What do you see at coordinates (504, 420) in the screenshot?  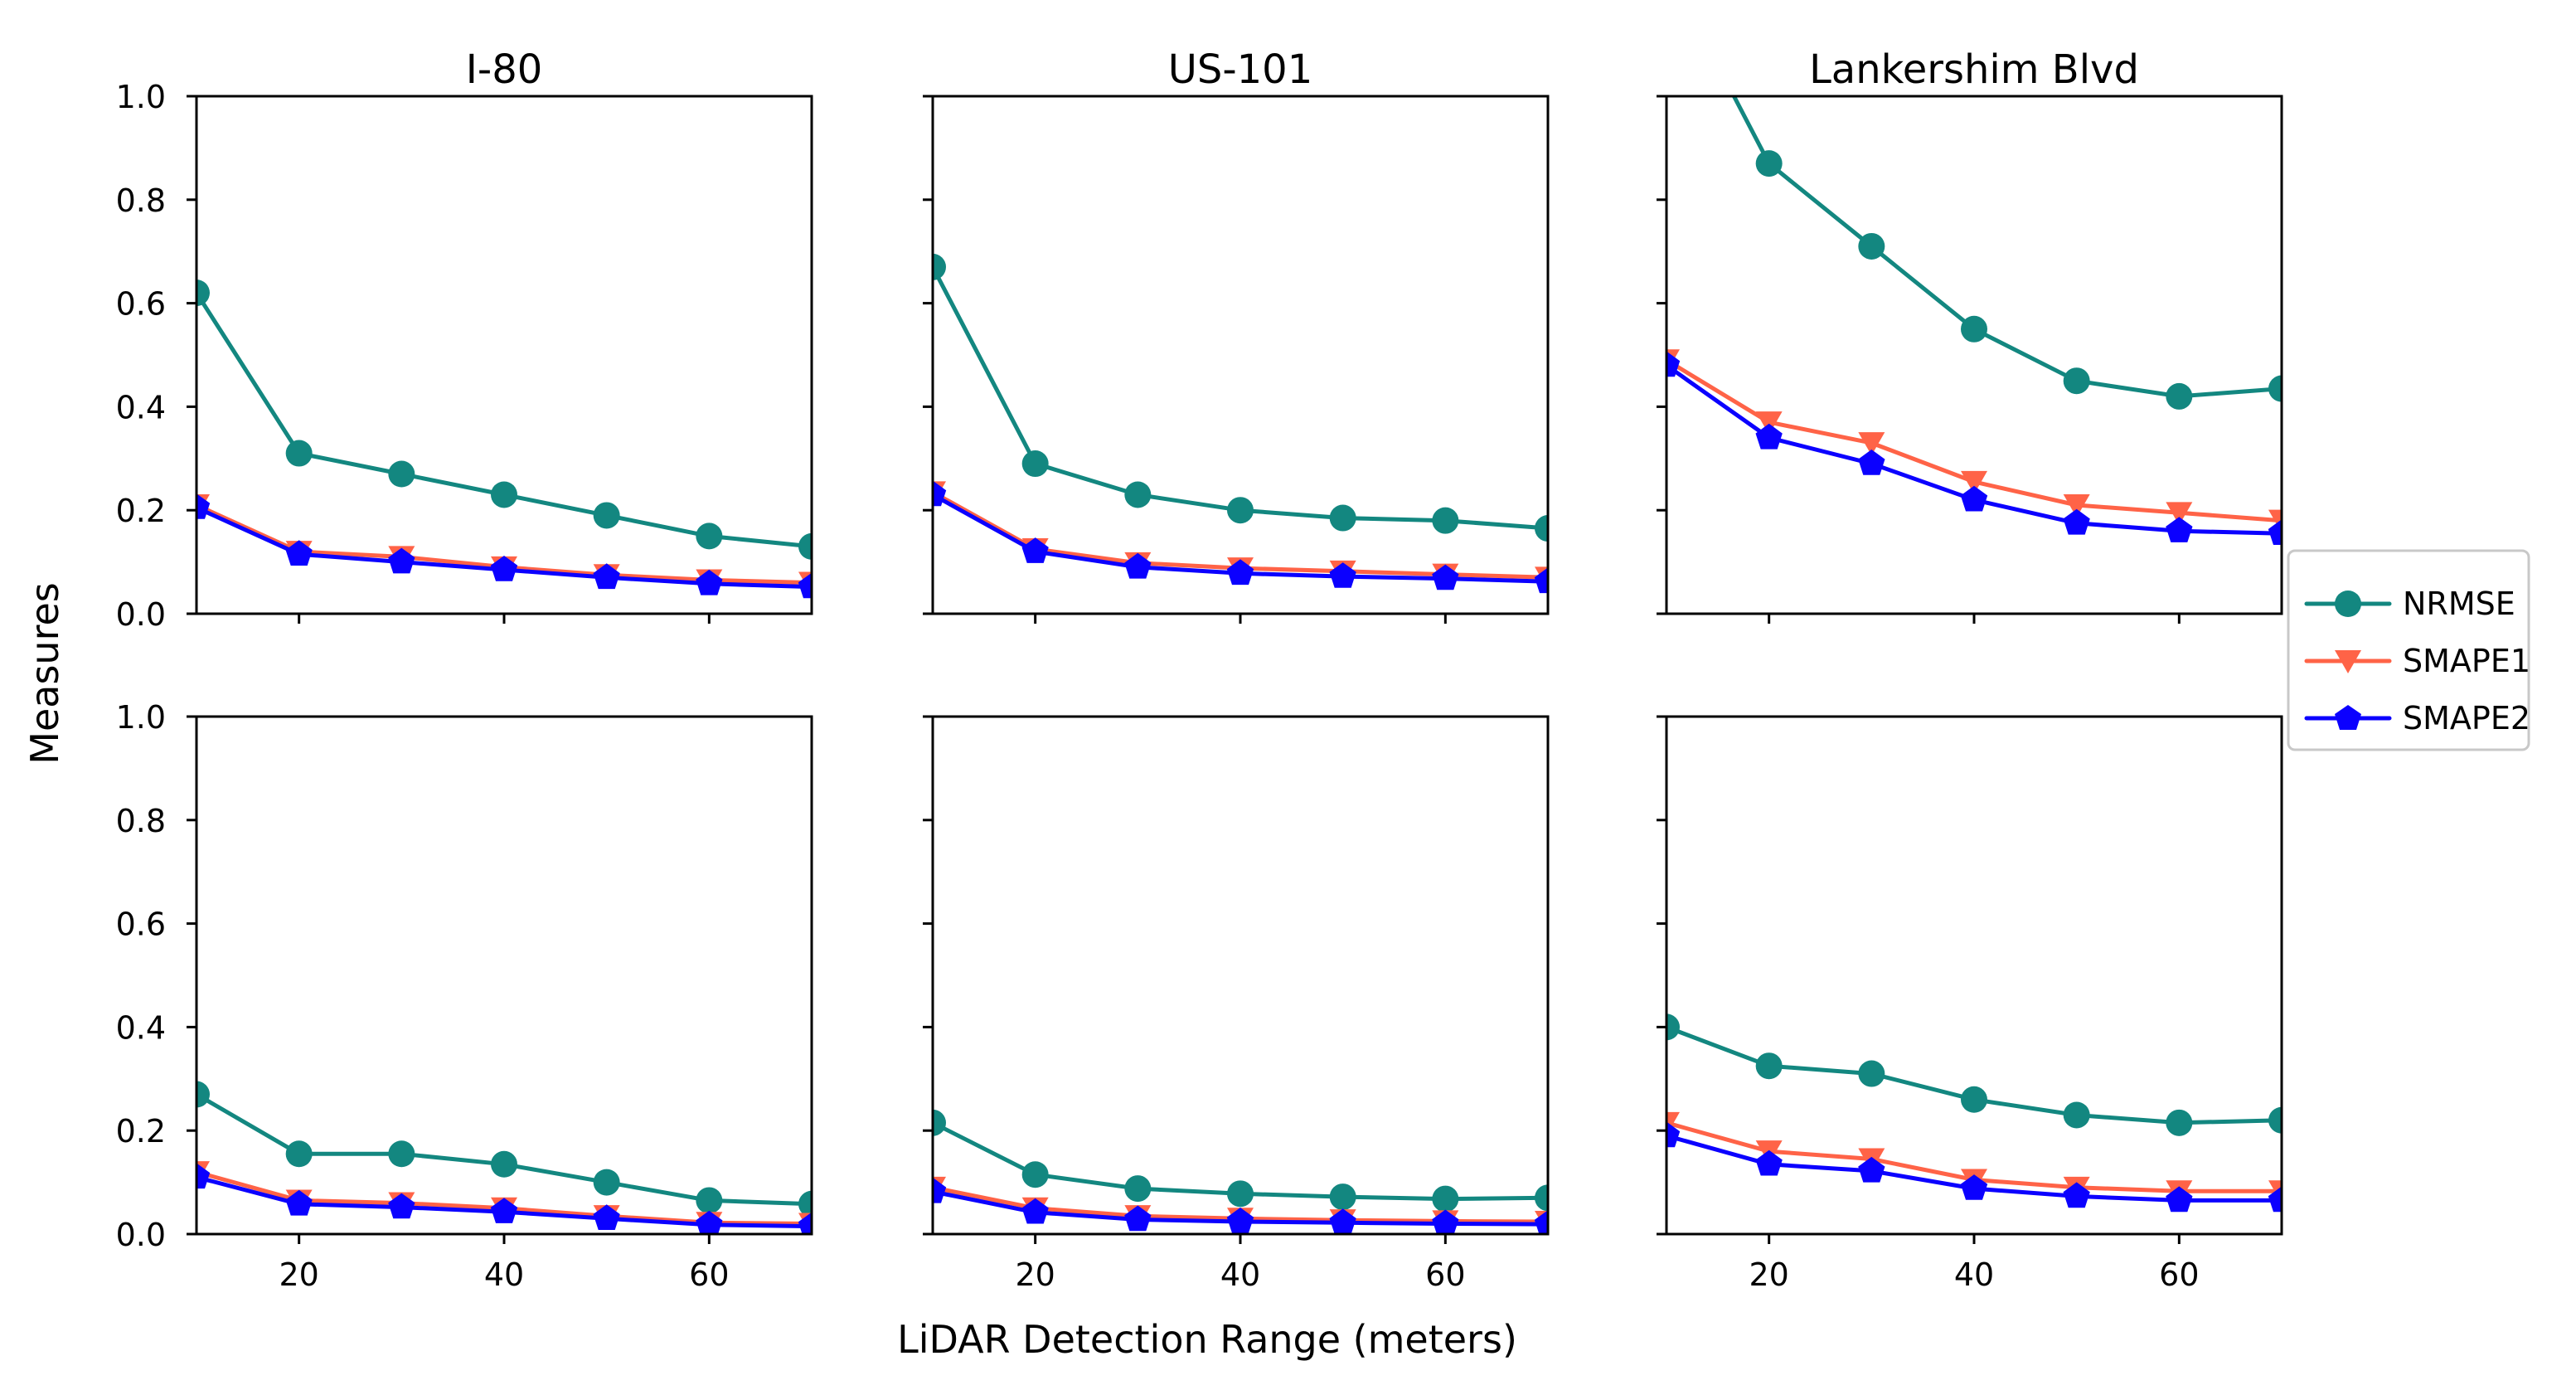 I see `series-line-nrmse` at bounding box center [504, 420].